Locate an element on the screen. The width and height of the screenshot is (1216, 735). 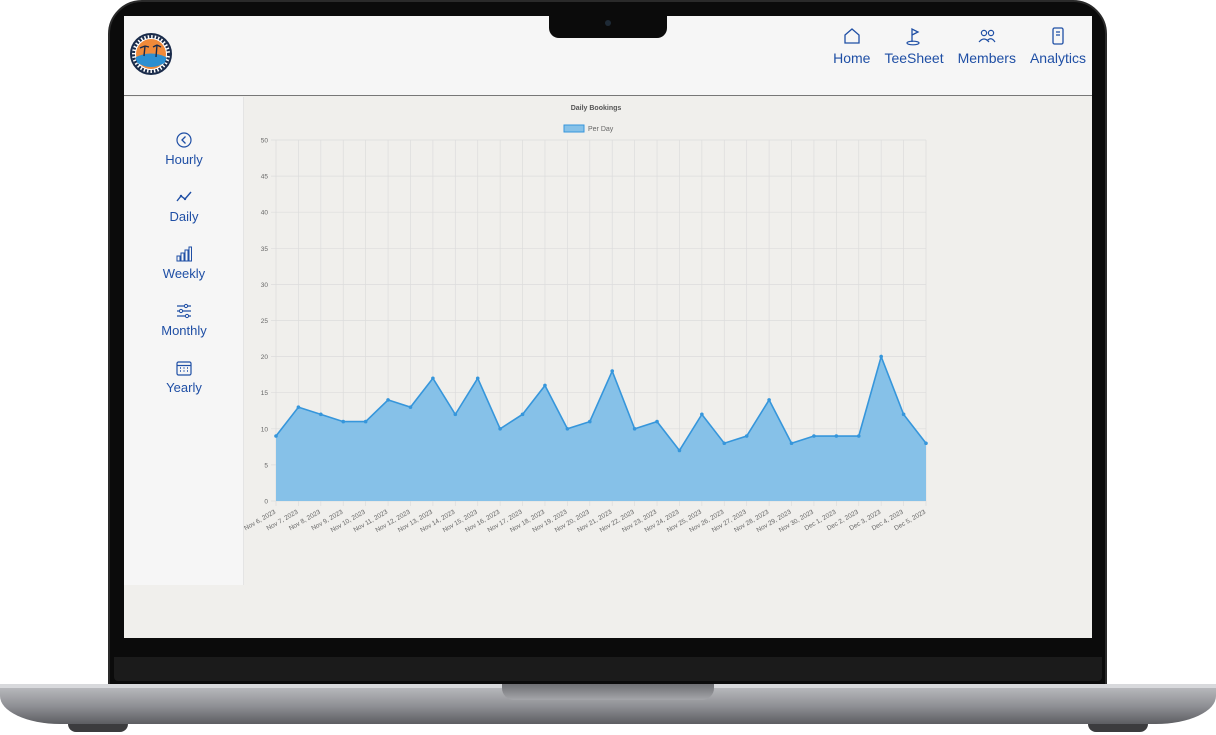
y-tick-label: 10 is located at coordinates (265, 429).